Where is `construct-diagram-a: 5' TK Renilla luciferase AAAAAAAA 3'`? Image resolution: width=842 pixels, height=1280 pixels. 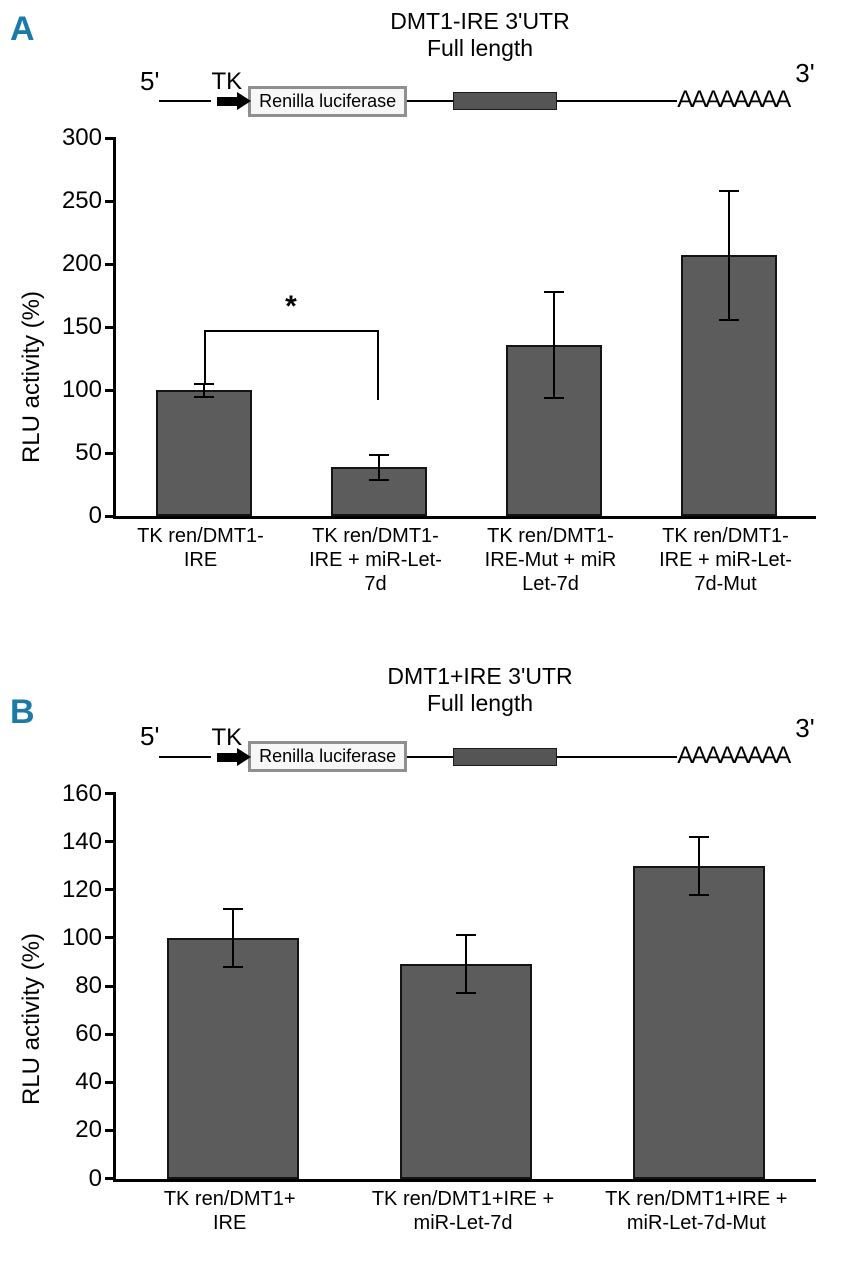
construct-diagram-a: 5' TK Renilla luciferase AAAAAAAA 3' is located at coordinates (480, 98).